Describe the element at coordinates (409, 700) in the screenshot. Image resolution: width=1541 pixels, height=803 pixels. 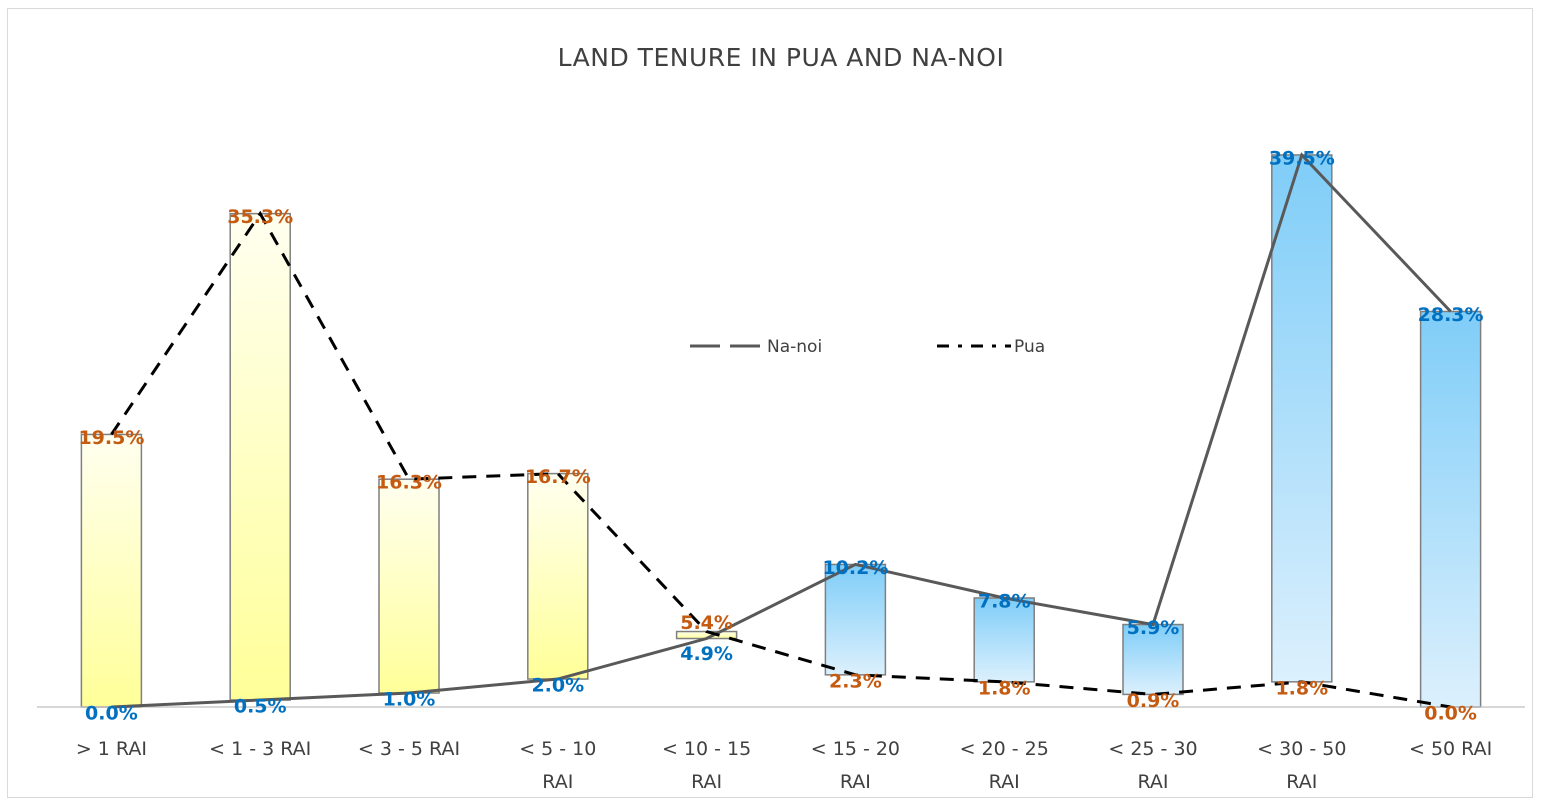
I see `data-label-nanoi-2: 1.0%` at that location.